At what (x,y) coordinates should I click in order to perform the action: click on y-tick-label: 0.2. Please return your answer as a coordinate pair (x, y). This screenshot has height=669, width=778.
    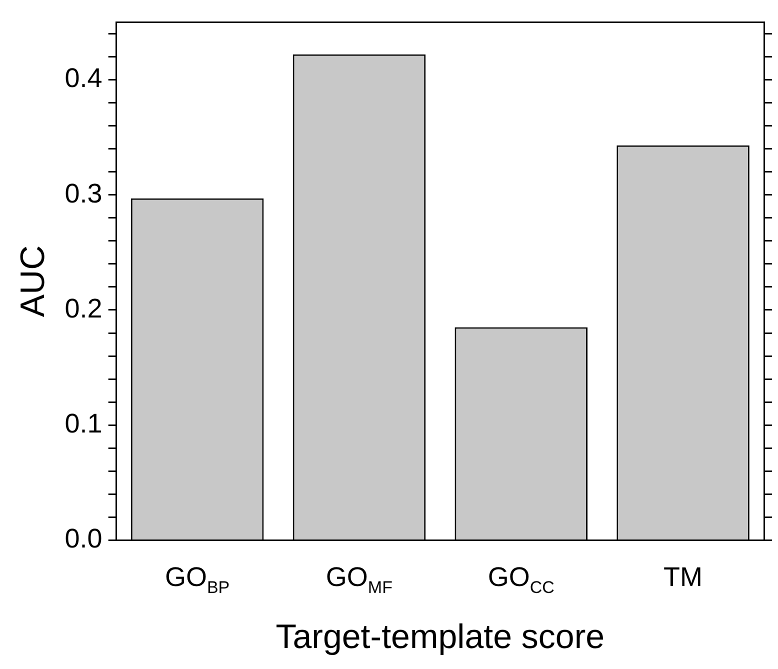
    Looking at the image, I should click on (83, 308).